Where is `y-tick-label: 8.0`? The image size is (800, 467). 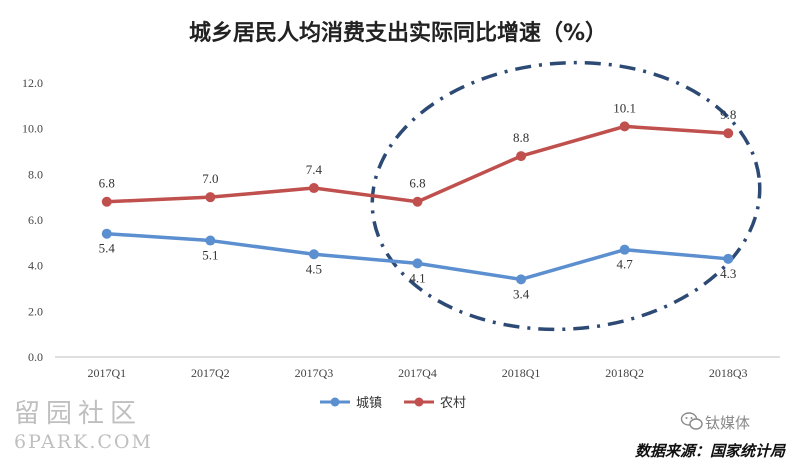
y-tick-label: 8.0 is located at coordinates (35, 174).